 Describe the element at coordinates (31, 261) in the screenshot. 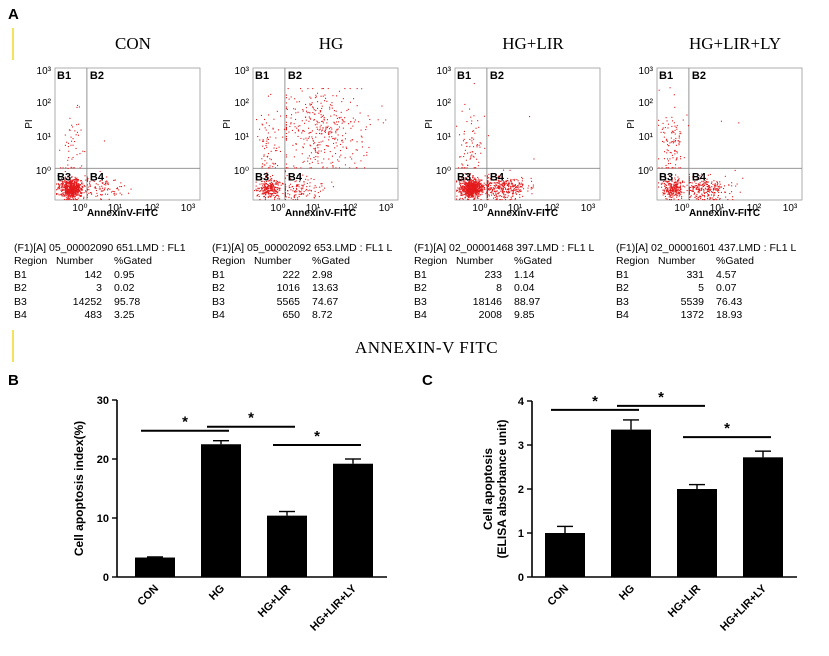

I see `gate-stats-column-header: Region` at that location.